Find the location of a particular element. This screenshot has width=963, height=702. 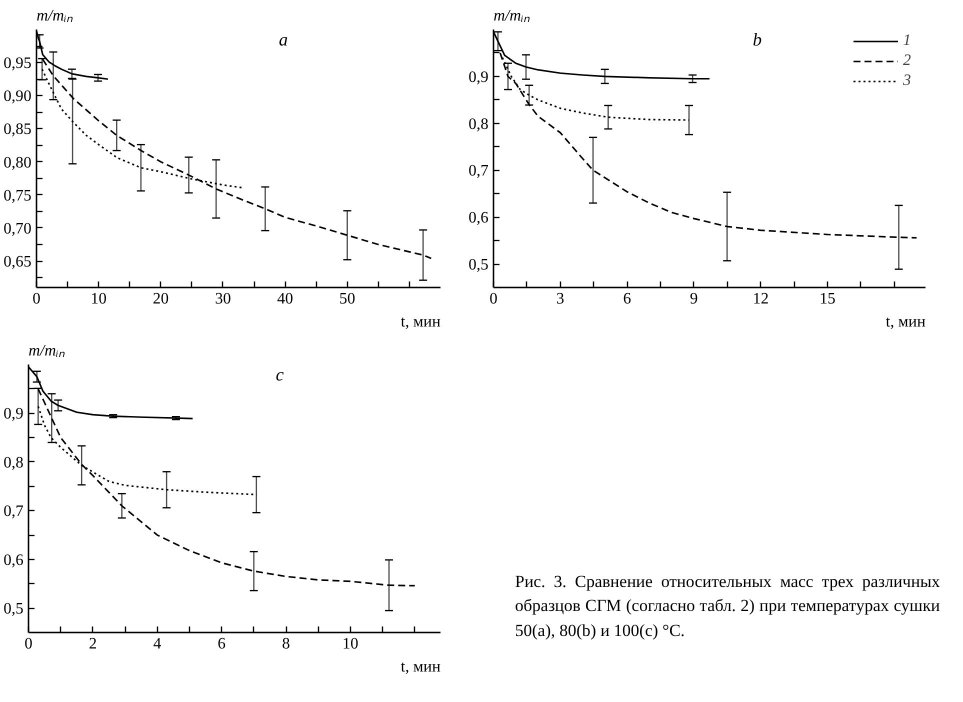

y-tick-label: 0,70 is located at coordinates (18, 229).